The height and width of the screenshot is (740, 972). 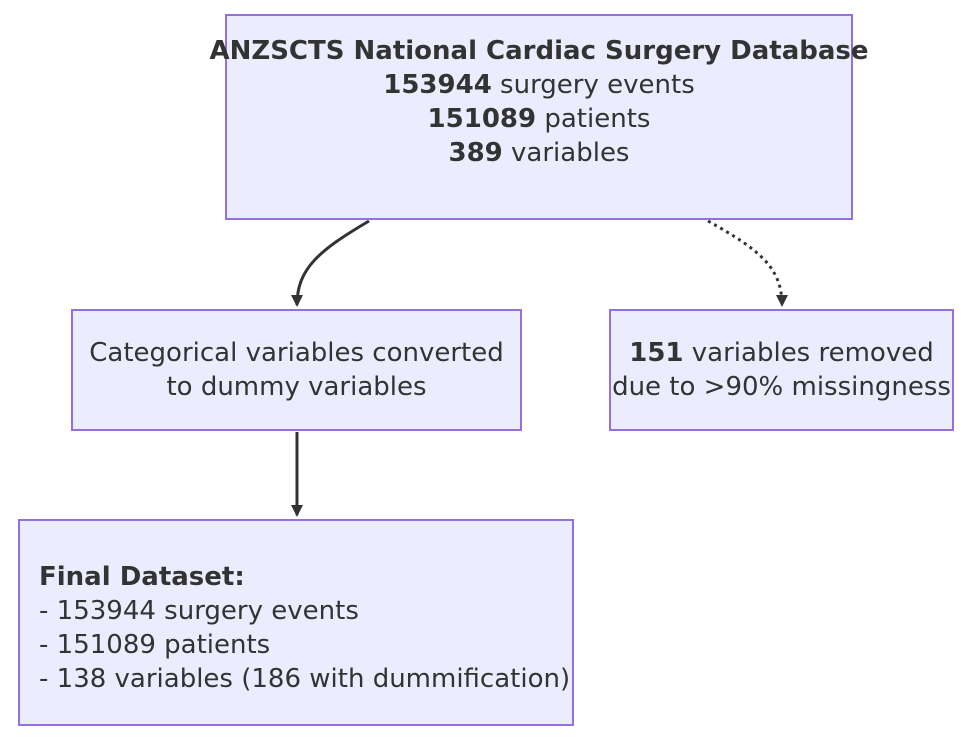 What do you see at coordinates (142, 576) in the screenshot?
I see `final-title: Final Dataset:` at bounding box center [142, 576].